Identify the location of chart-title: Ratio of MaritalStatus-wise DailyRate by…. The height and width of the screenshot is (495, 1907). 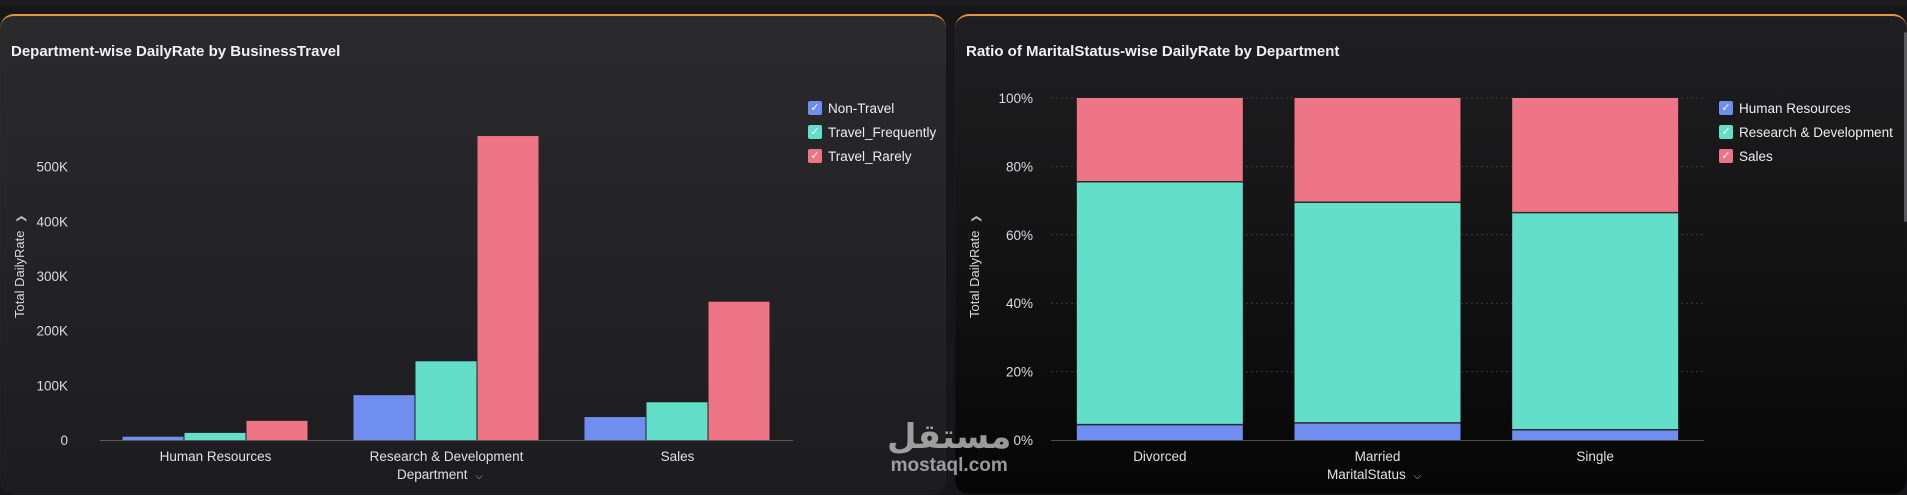
(1153, 51).